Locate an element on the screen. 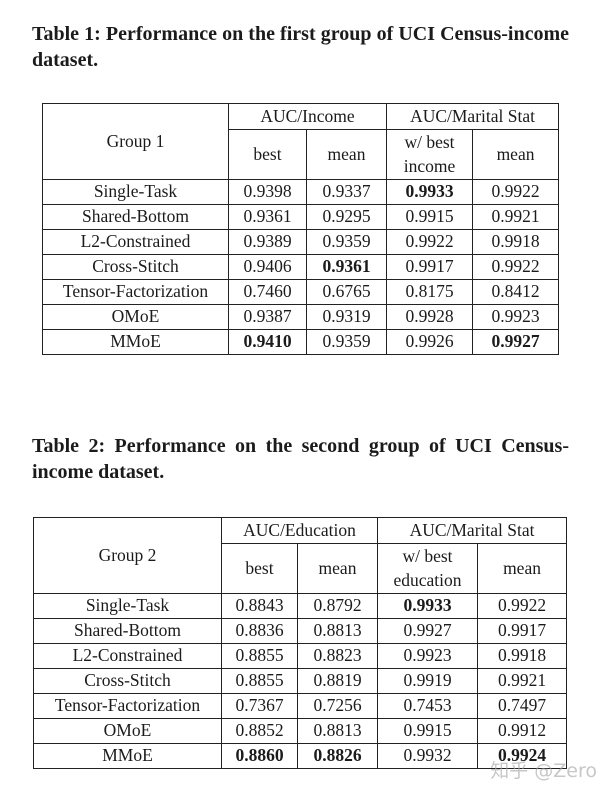  table2-subheader-mean-education: mean is located at coordinates (337, 568).